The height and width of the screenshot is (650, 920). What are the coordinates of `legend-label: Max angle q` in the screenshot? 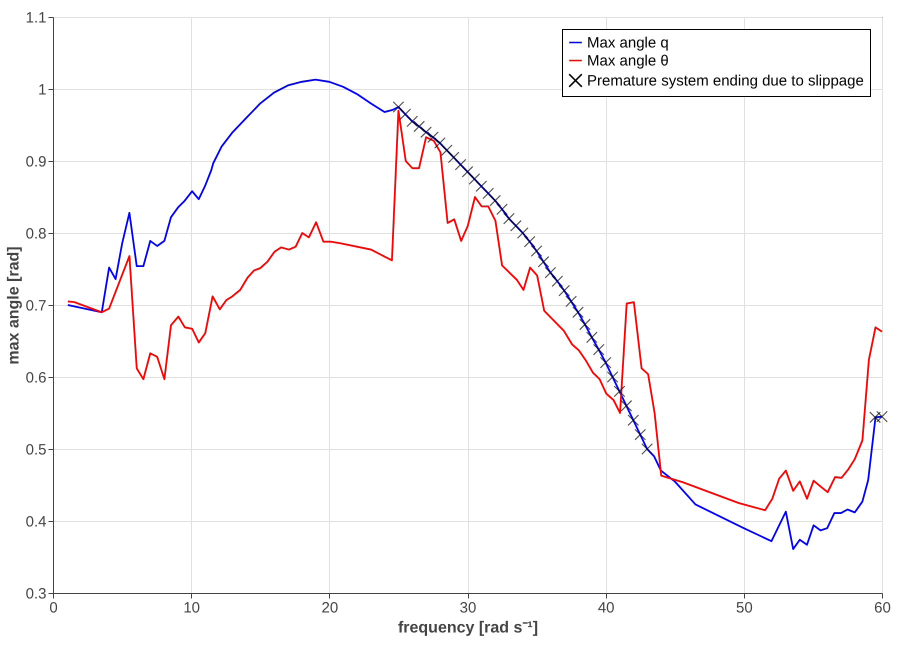 It's located at (628, 43).